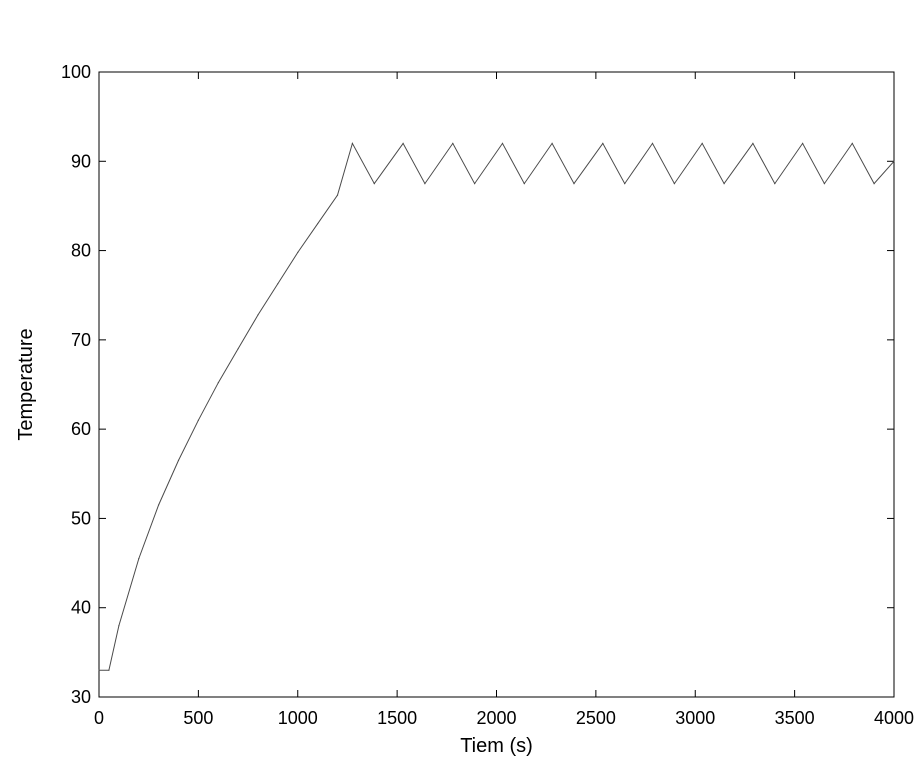  Describe the element at coordinates (81, 518) in the screenshot. I see `y-tick-label: 50` at that location.